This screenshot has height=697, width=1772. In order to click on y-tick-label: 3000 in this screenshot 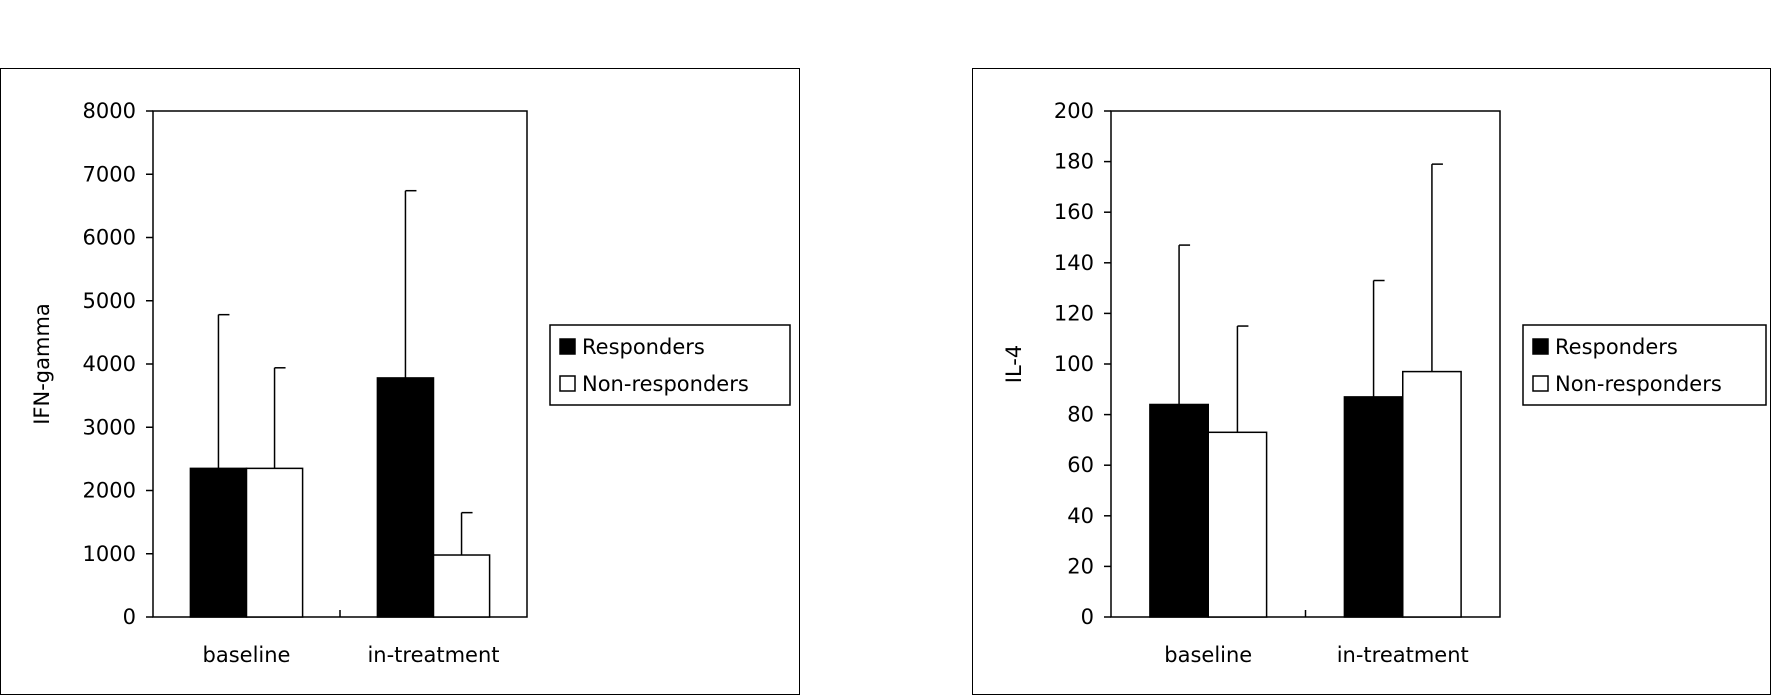, I will do `click(109, 427)`.